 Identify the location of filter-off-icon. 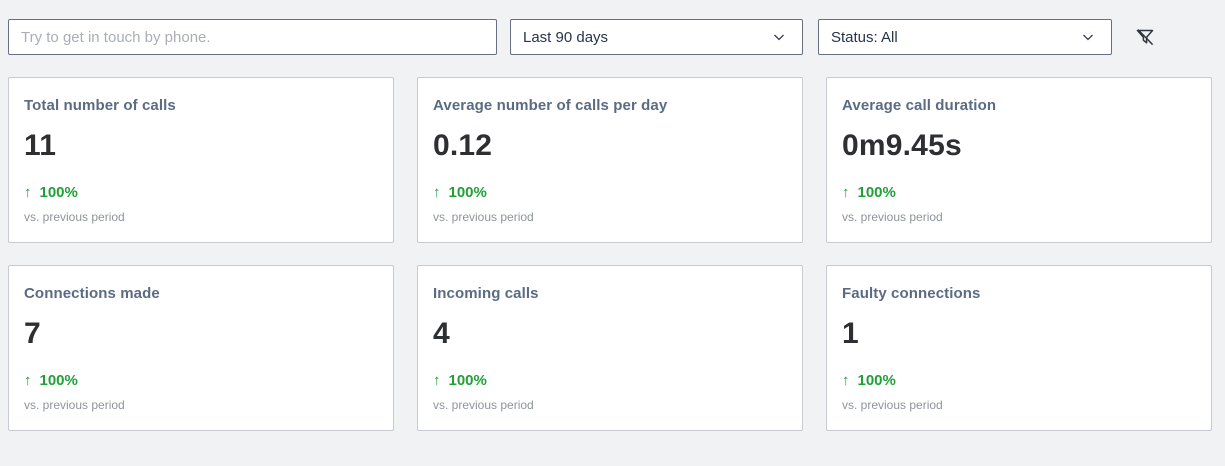
(1145, 37).